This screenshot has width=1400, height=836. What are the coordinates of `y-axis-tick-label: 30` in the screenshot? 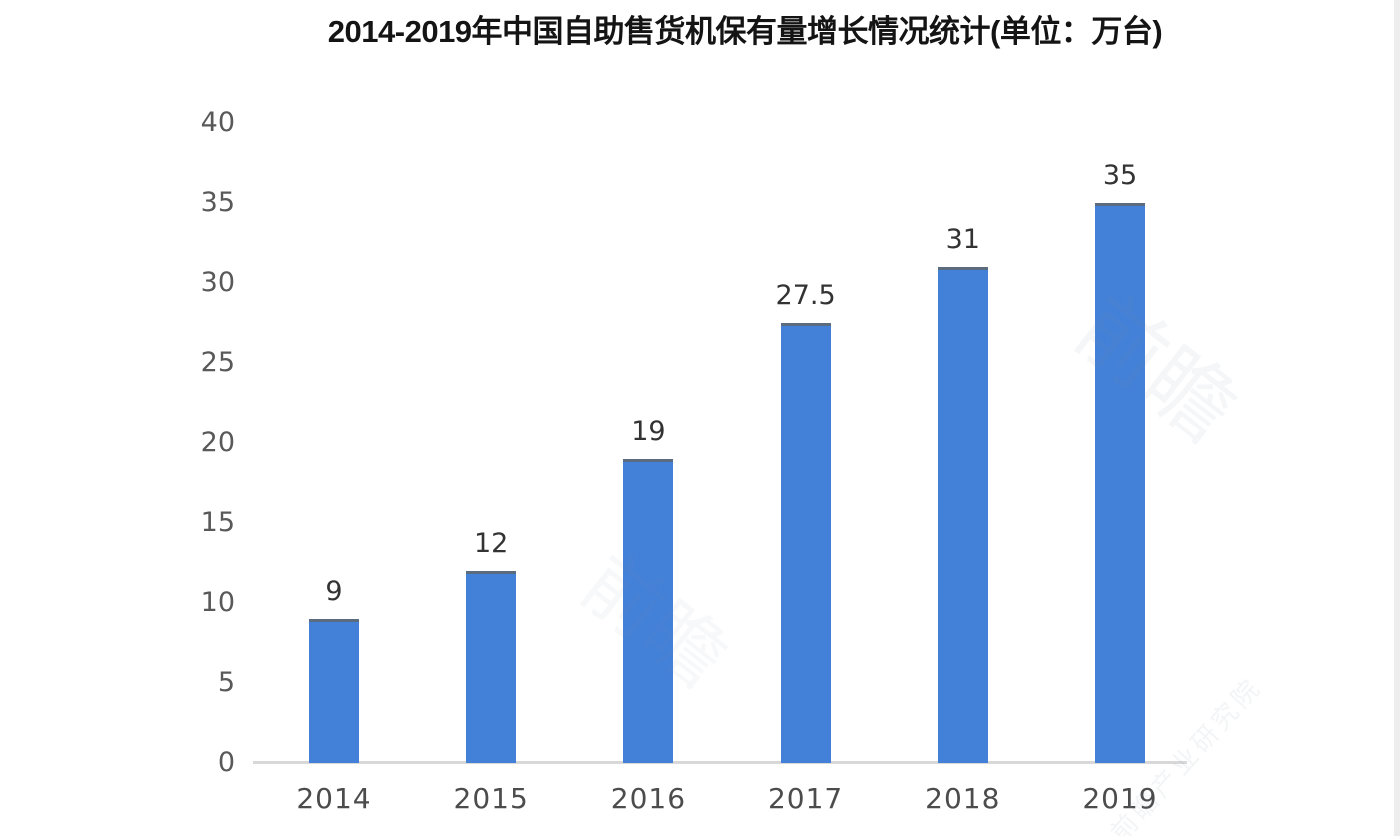 It's located at (217, 282).